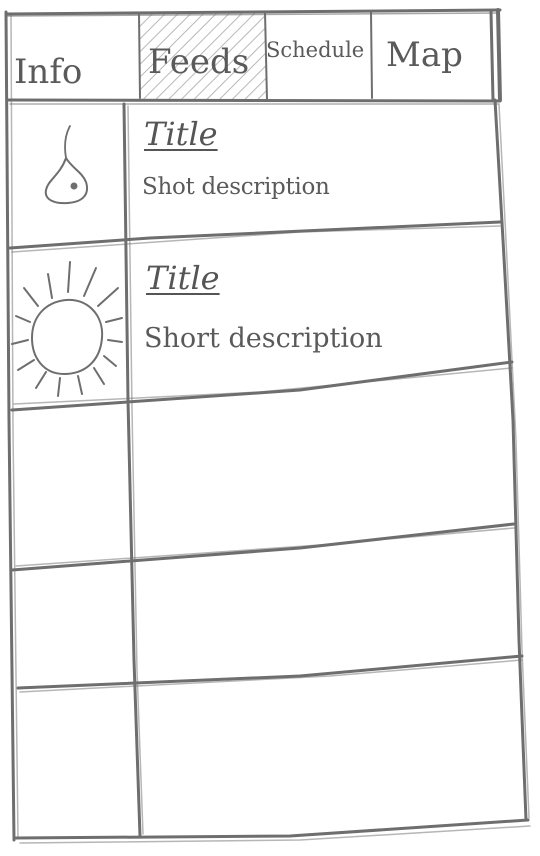 The image size is (540, 856). Describe the element at coordinates (253, 12) in the screenshot. I see `outer-border-top` at that location.